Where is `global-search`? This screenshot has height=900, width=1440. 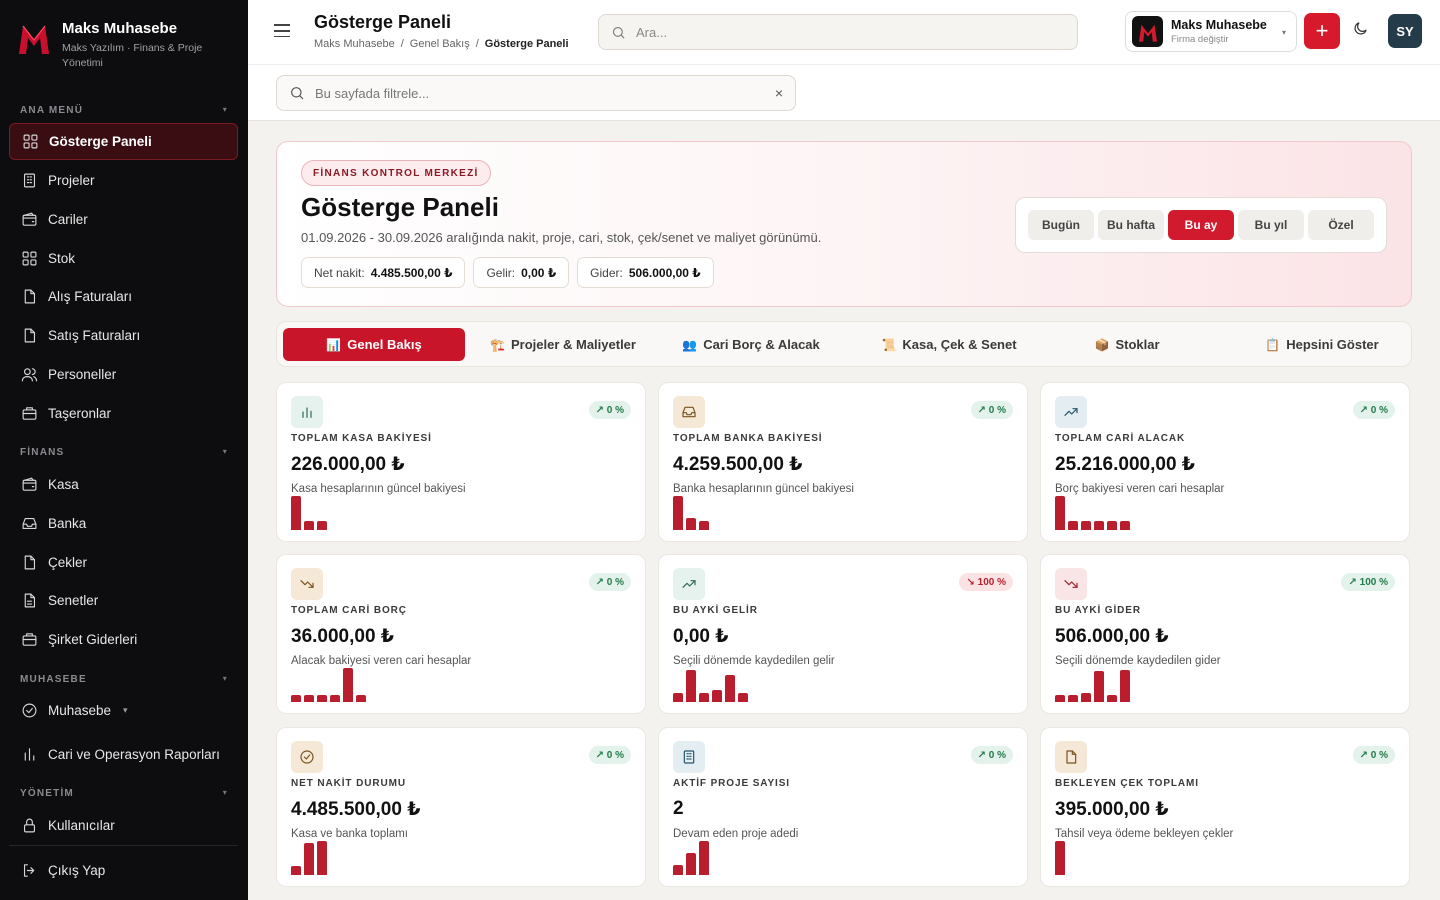
global-search is located at coordinates (838, 32).